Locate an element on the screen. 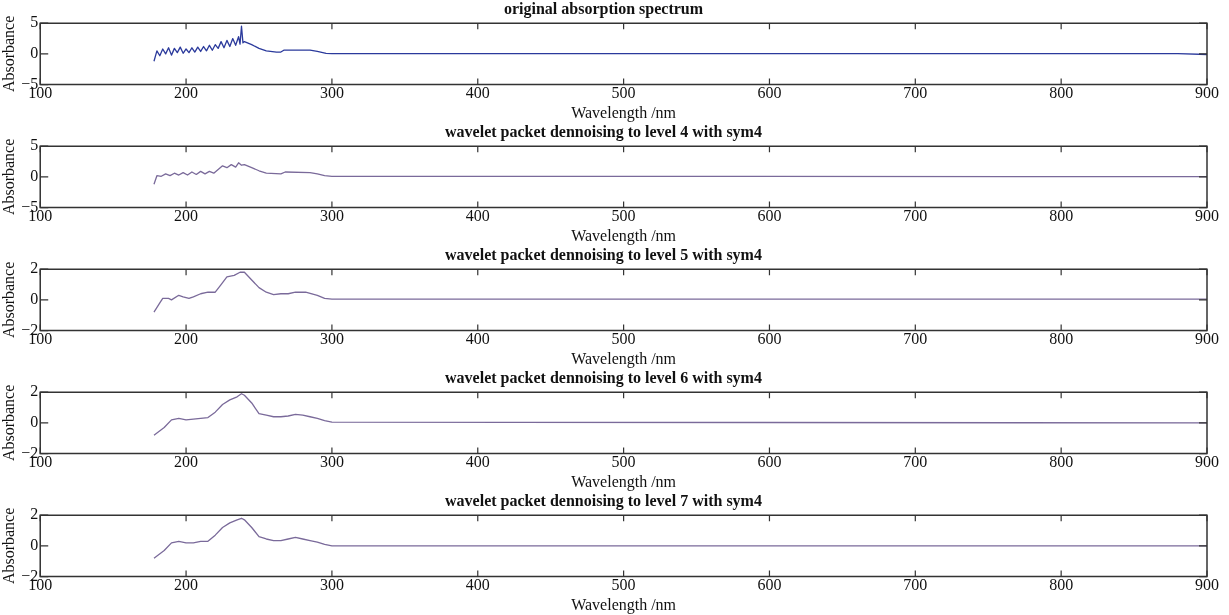  chart-title: wavelet packet dennoising to level 5 with sym4 is located at coordinates (603, 254).